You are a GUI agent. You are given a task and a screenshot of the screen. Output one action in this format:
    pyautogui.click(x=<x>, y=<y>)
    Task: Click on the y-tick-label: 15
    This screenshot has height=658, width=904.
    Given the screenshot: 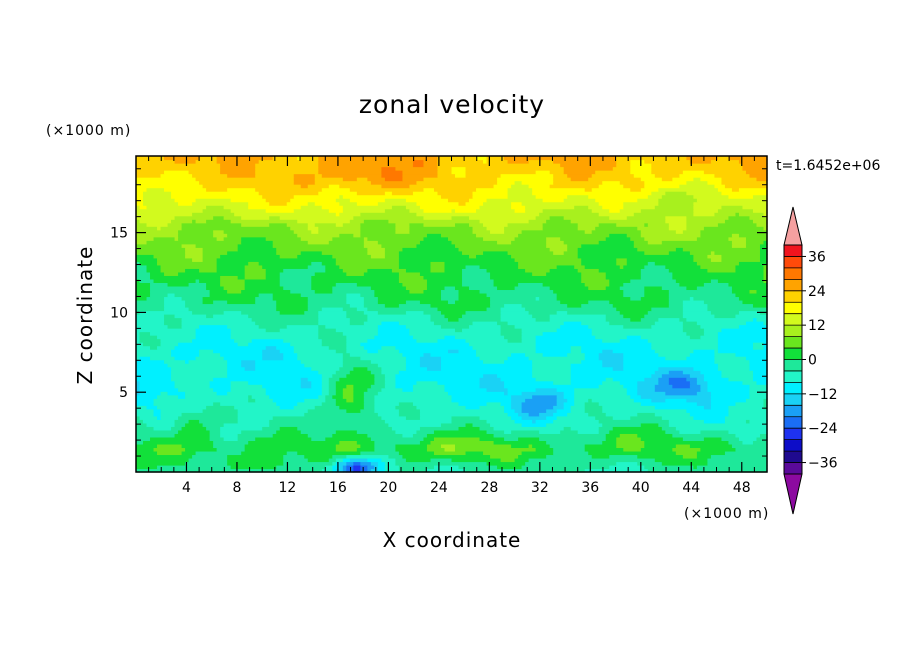 What is the action you would take?
    pyautogui.click(x=119, y=234)
    